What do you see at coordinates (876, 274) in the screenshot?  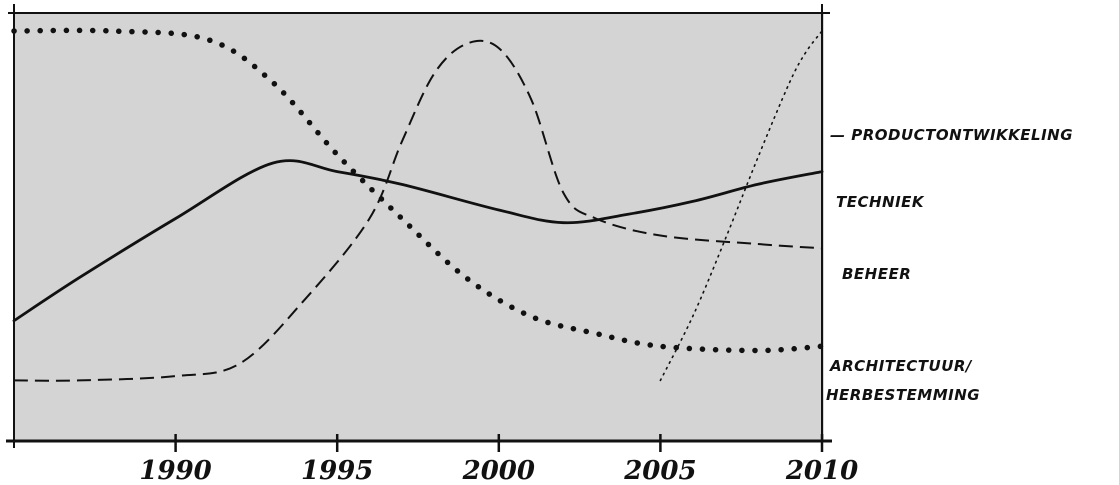 I see `series-label-beheer: BEHEER` at bounding box center [876, 274].